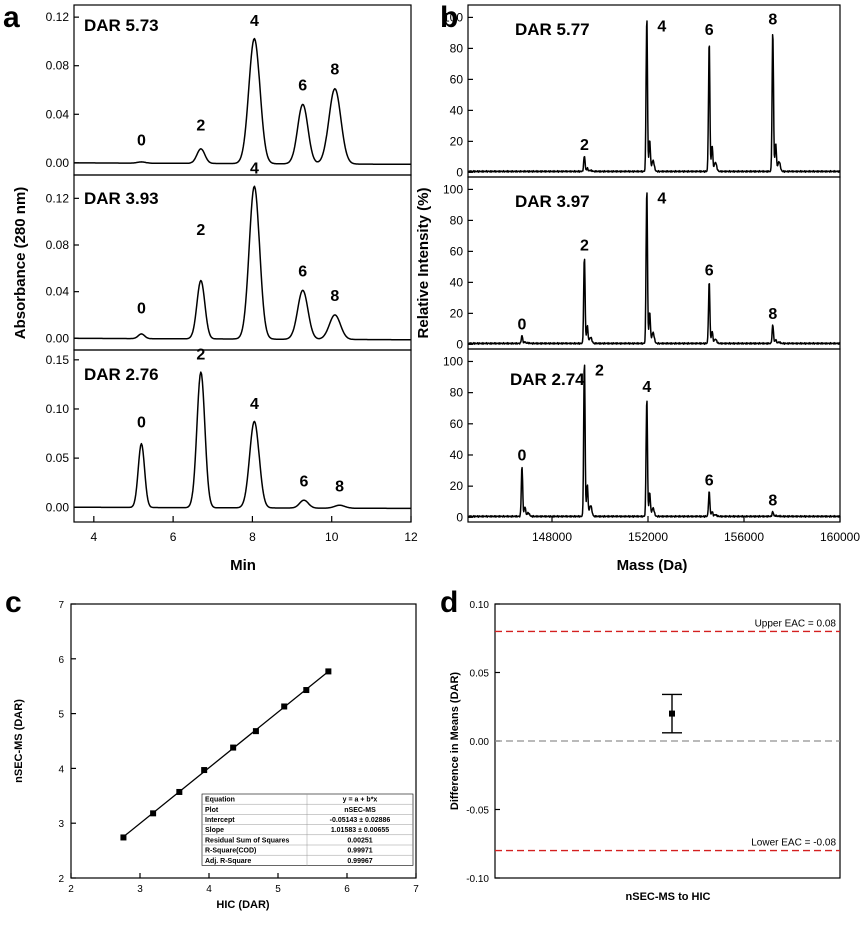 The width and height of the screenshot is (866, 926). I want to click on panel-a-xtick-label: 4, so click(93, 537).